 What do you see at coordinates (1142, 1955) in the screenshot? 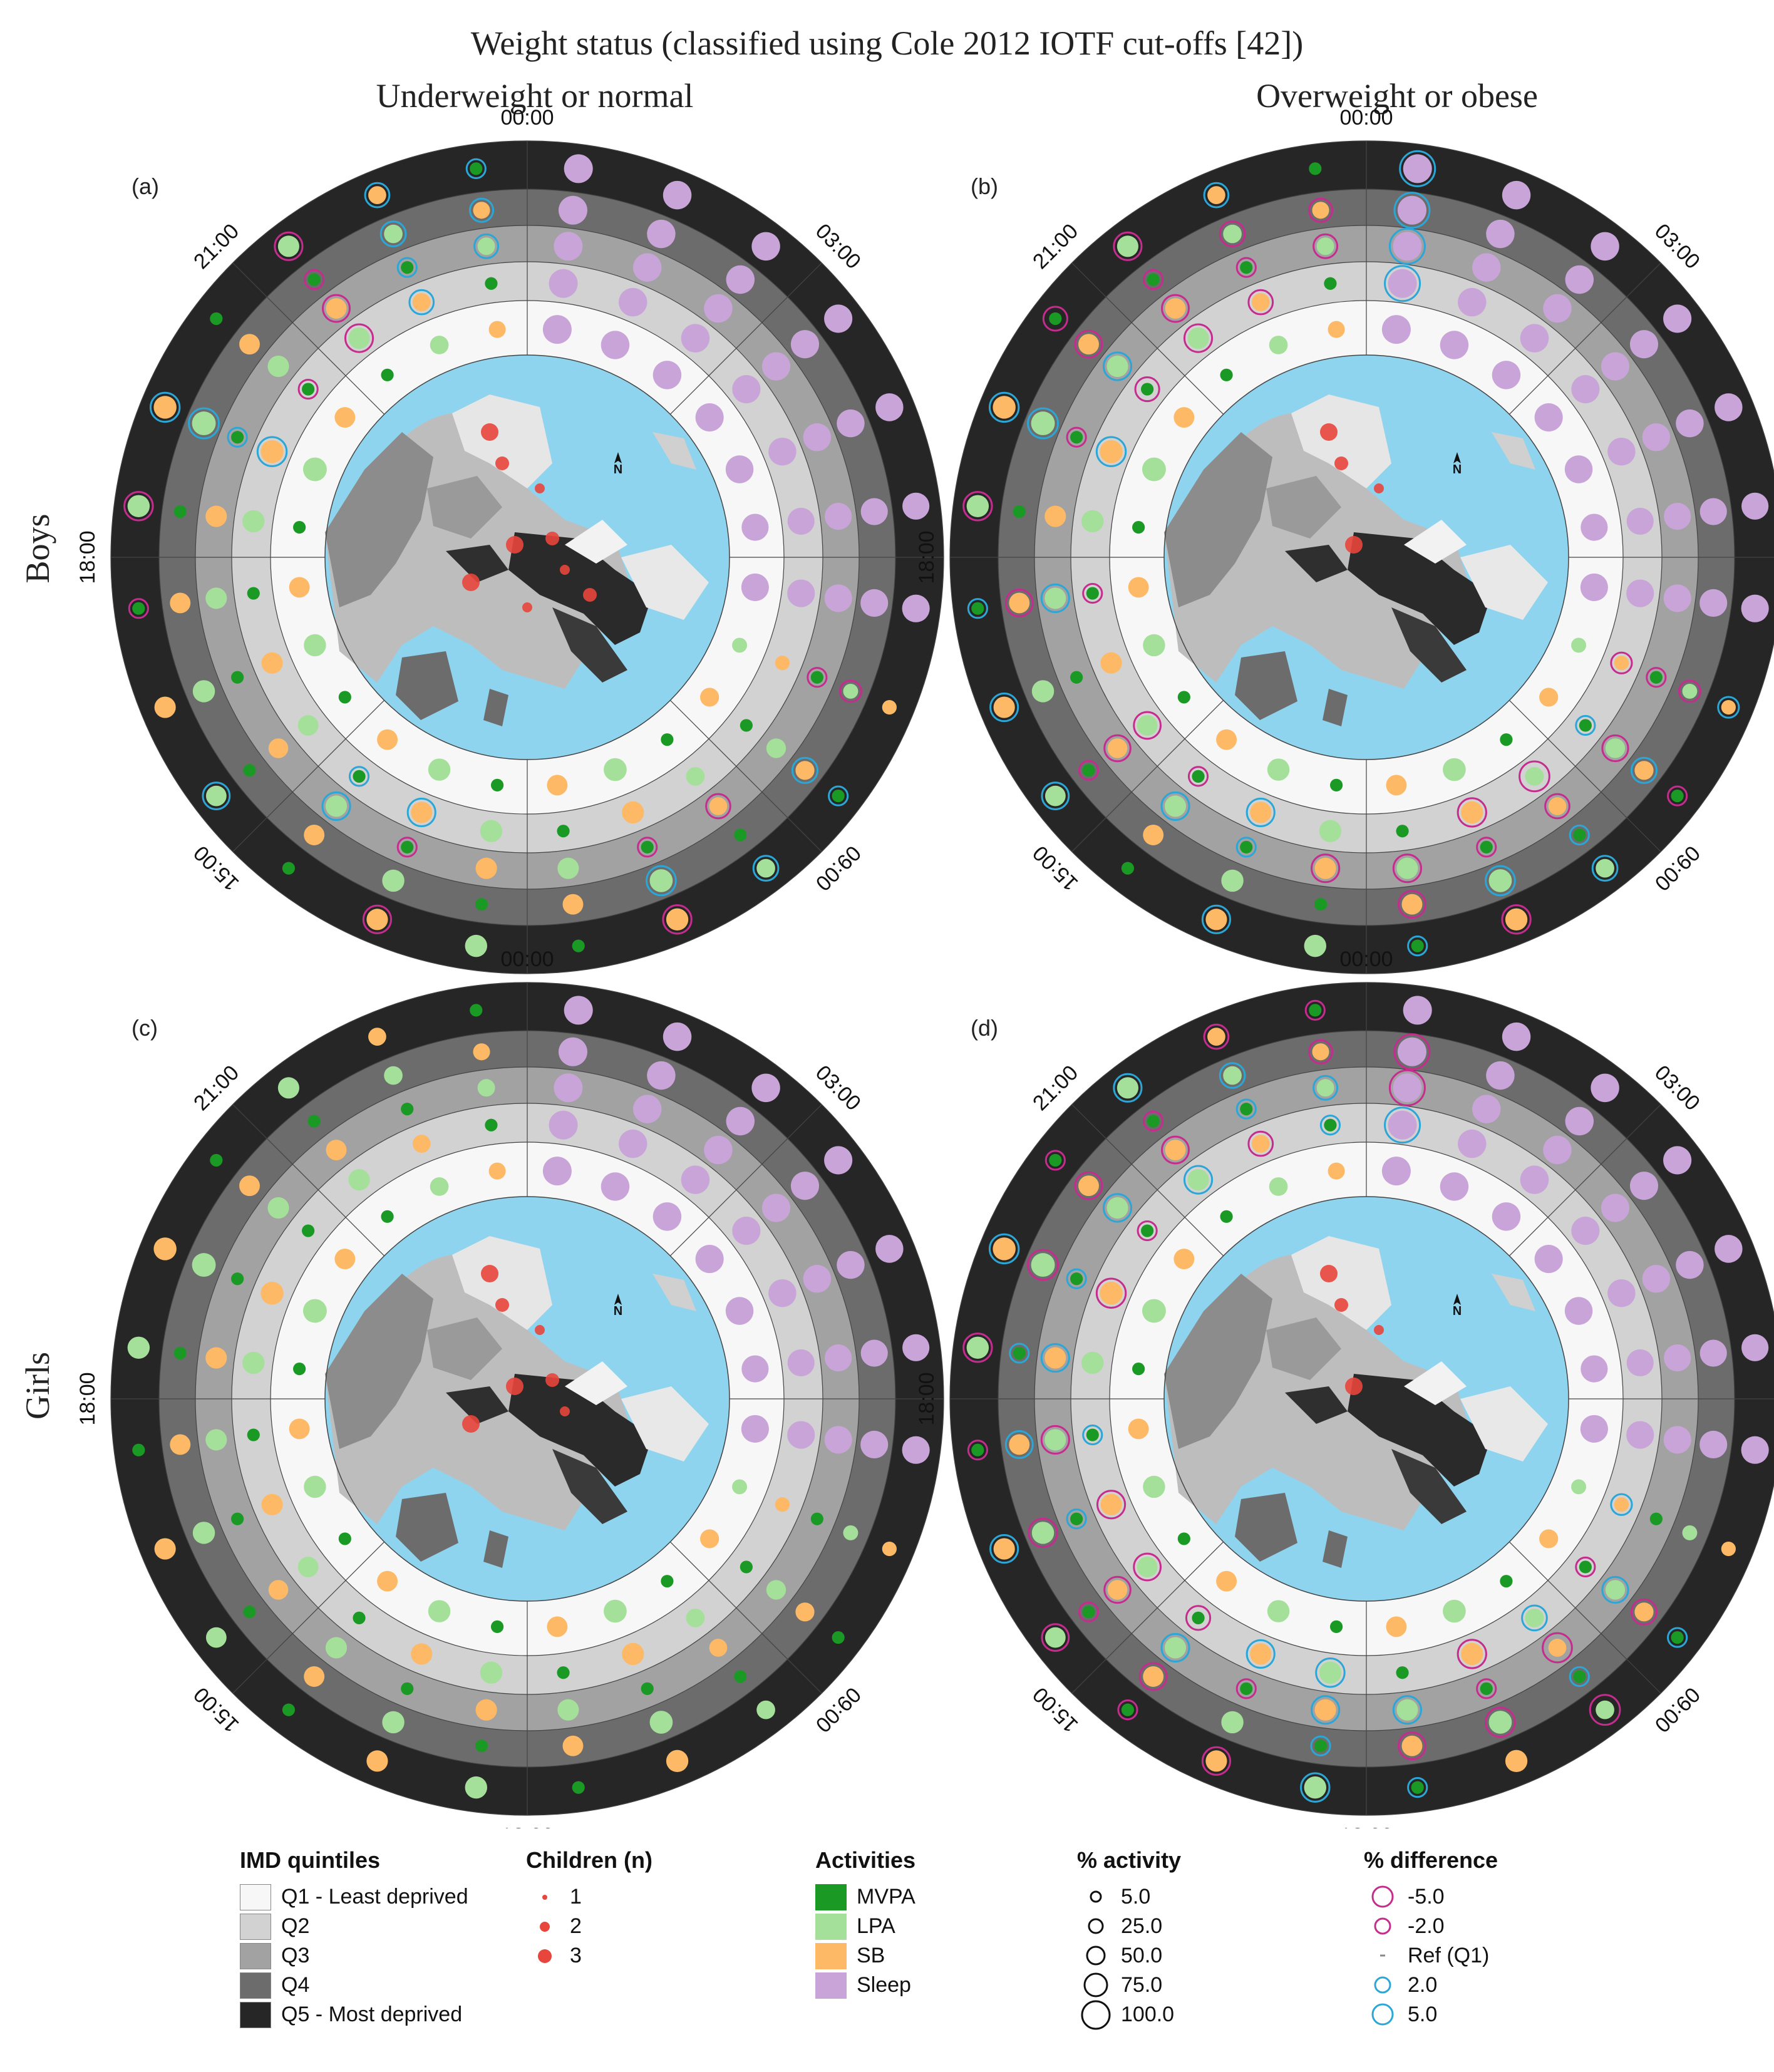
I see `legend-pct-50-label: 50.0` at bounding box center [1142, 1955].